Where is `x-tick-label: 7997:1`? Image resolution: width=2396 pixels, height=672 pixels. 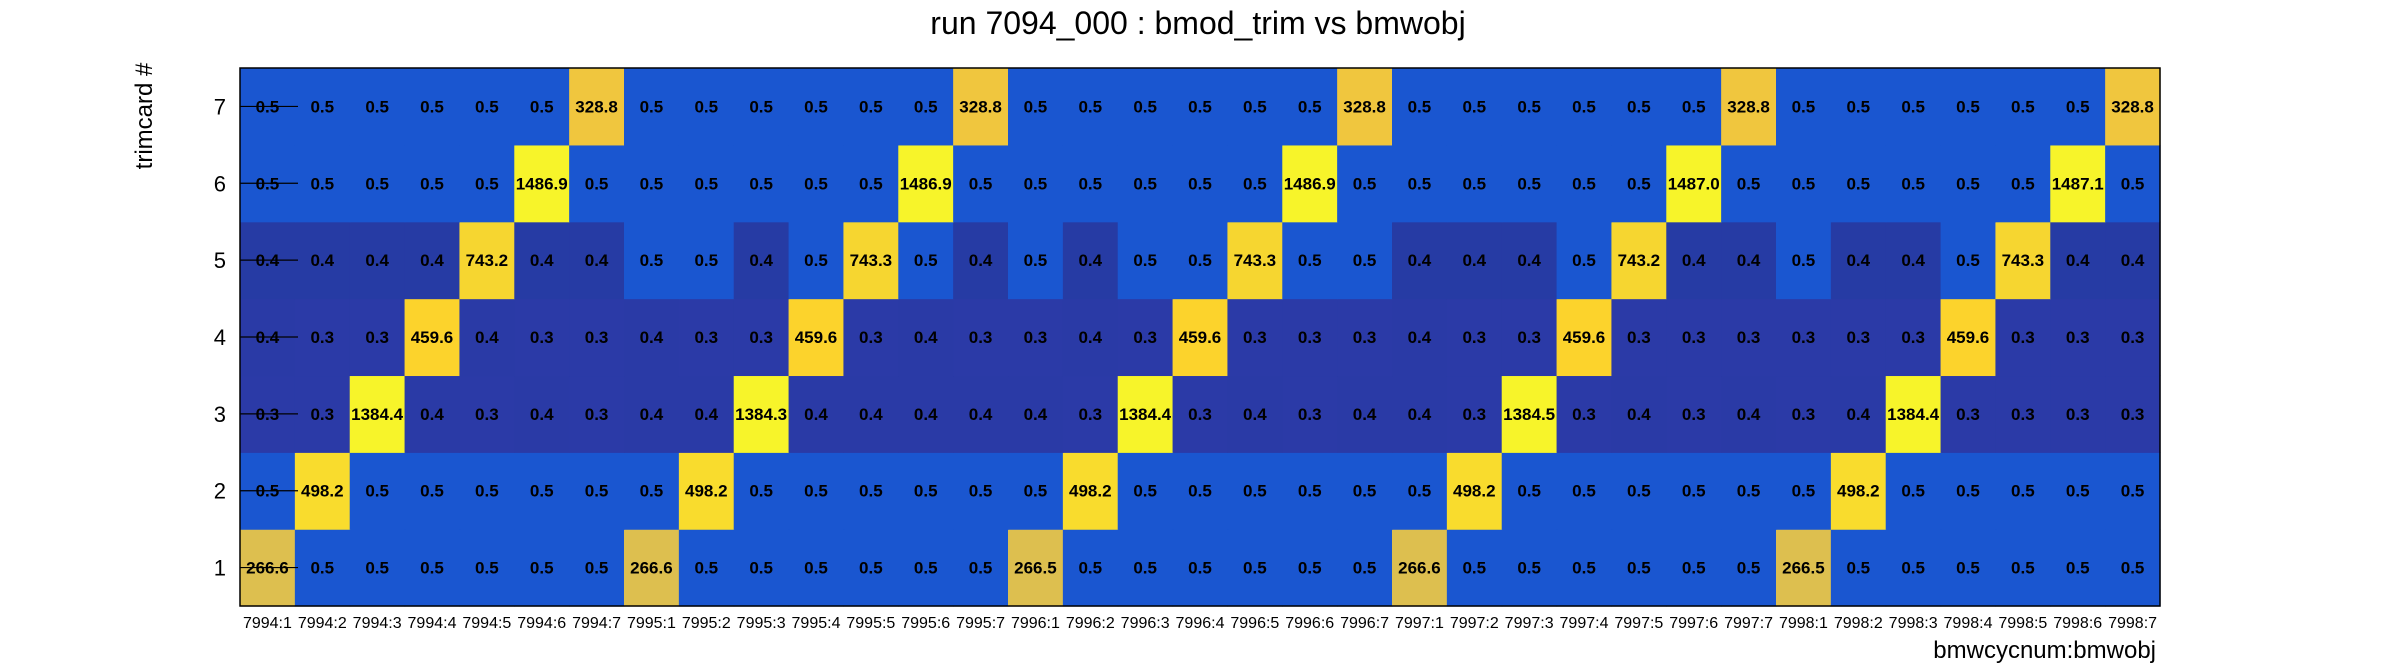 x-tick-label: 7997:1 is located at coordinates (1419, 623).